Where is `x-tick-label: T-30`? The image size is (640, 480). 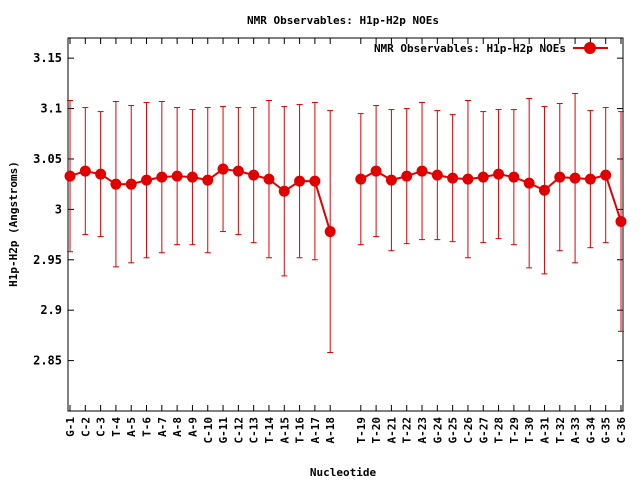 x-tick-label: T-30 is located at coordinates (529, 430).